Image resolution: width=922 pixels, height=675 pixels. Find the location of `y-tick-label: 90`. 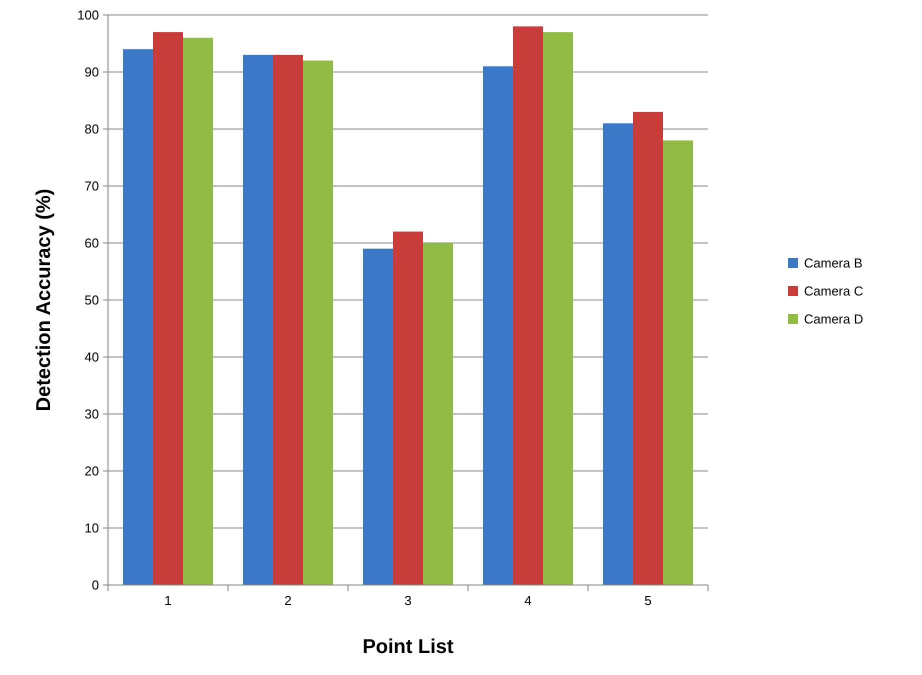

y-tick-label: 90 is located at coordinates (91, 72).